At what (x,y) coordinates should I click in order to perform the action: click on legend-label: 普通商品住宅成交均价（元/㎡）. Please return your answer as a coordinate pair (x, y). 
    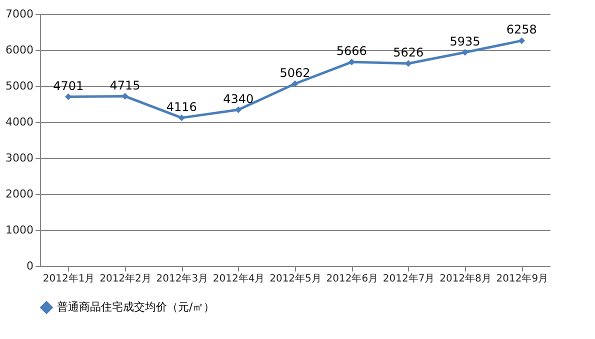
    Looking at the image, I should click on (136, 307).